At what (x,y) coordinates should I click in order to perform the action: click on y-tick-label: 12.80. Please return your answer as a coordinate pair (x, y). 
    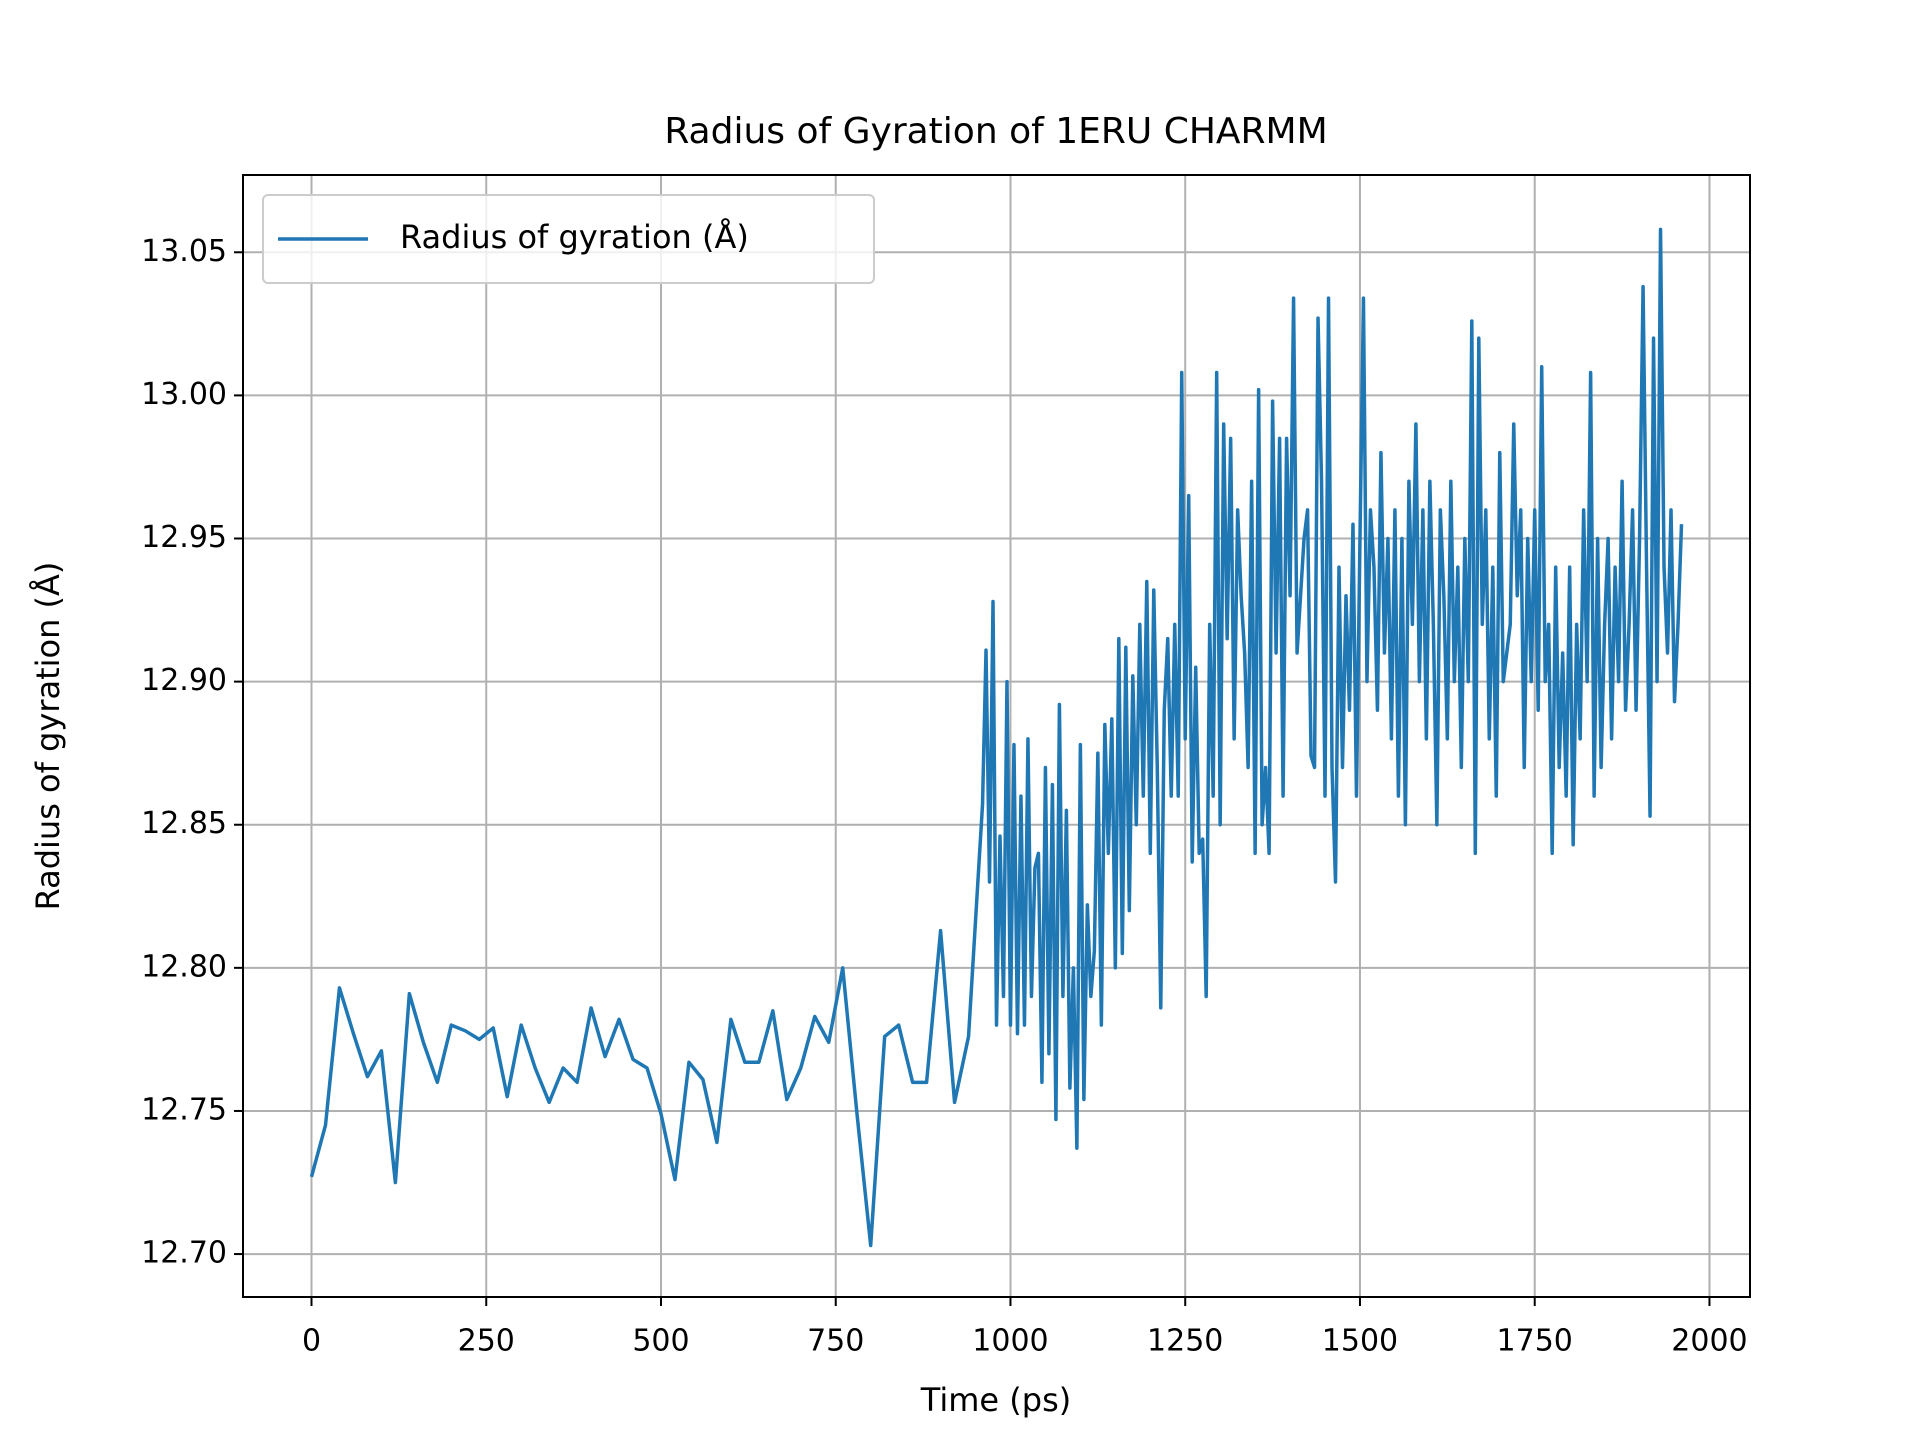
    Looking at the image, I should click on (184, 966).